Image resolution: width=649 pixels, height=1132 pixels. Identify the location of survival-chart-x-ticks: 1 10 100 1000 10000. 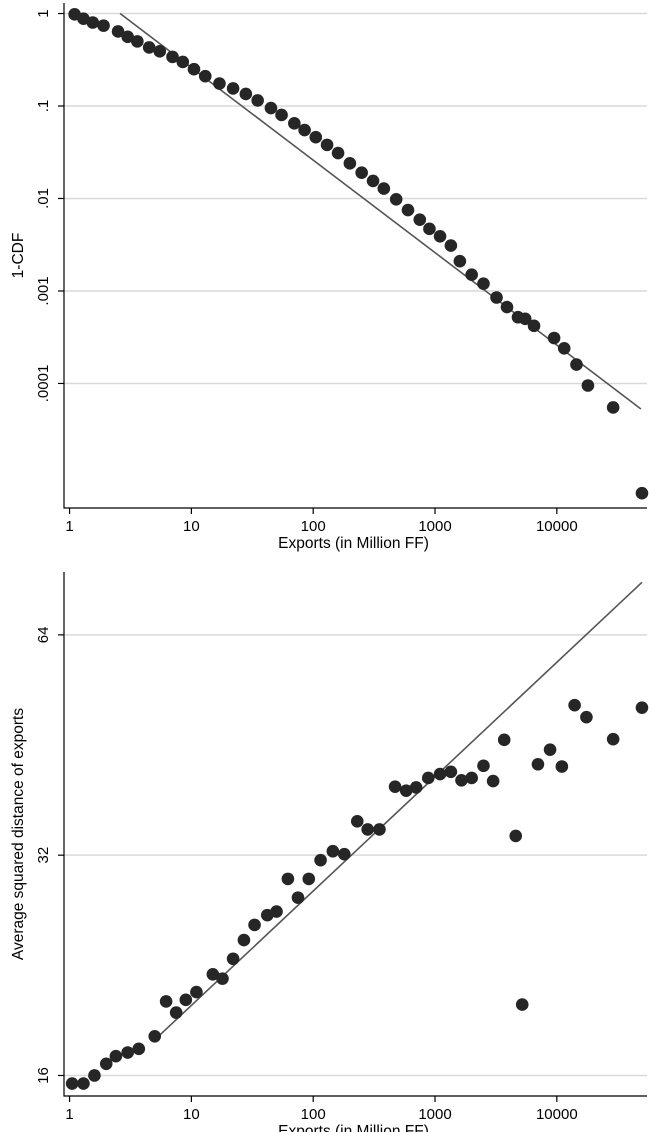
(321, 521).